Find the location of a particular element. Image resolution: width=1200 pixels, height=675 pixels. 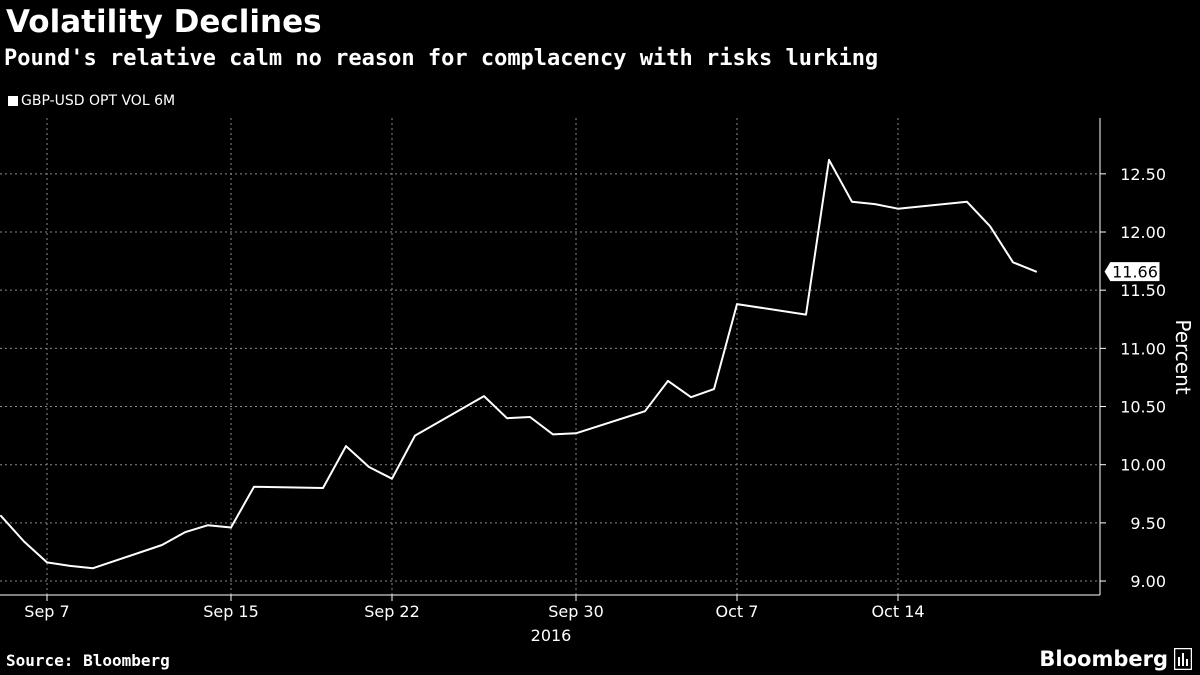

brand-name: Bloomberg is located at coordinates (1103, 659).